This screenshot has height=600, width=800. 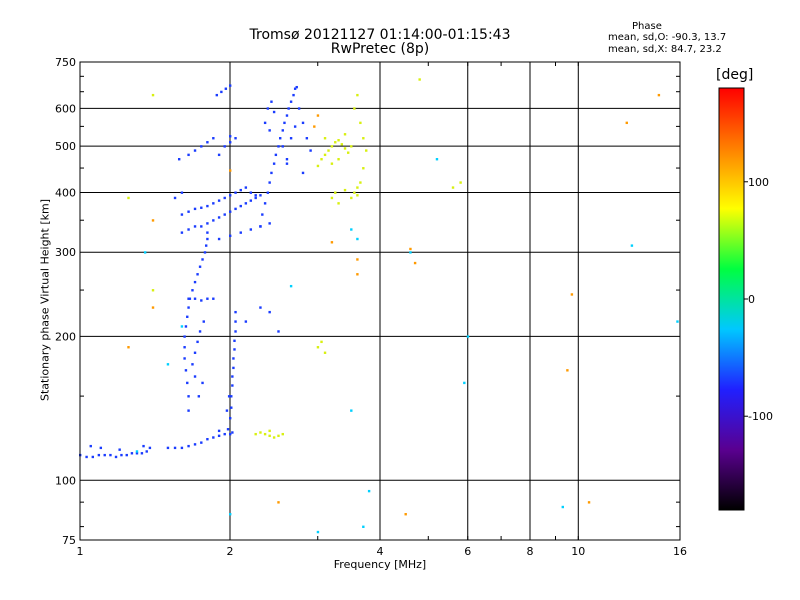 I want to click on chart-subtitle: RwPretec (8p), so click(x=380, y=49).